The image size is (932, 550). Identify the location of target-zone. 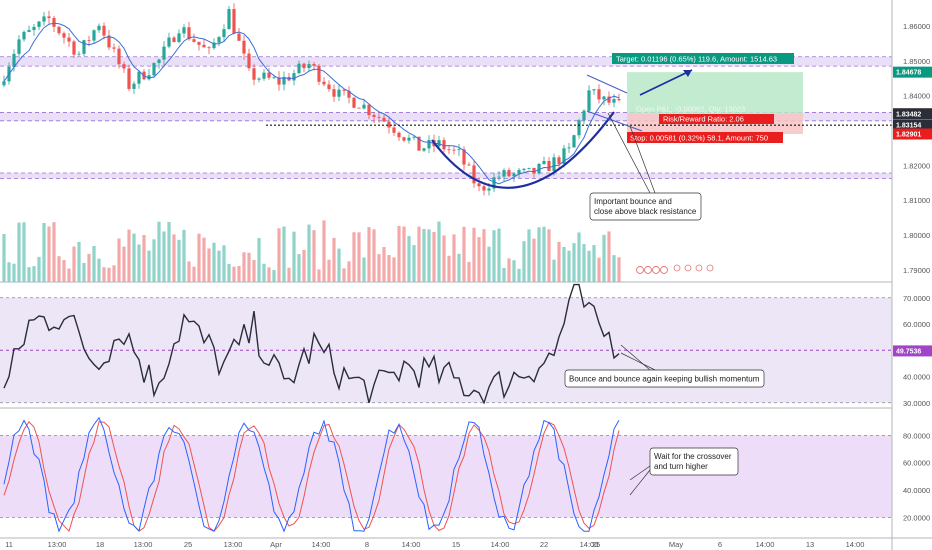
(715, 93).